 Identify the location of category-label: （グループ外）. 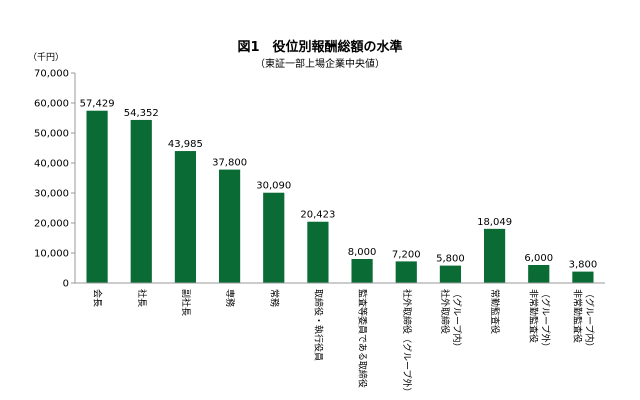
(545, 320).